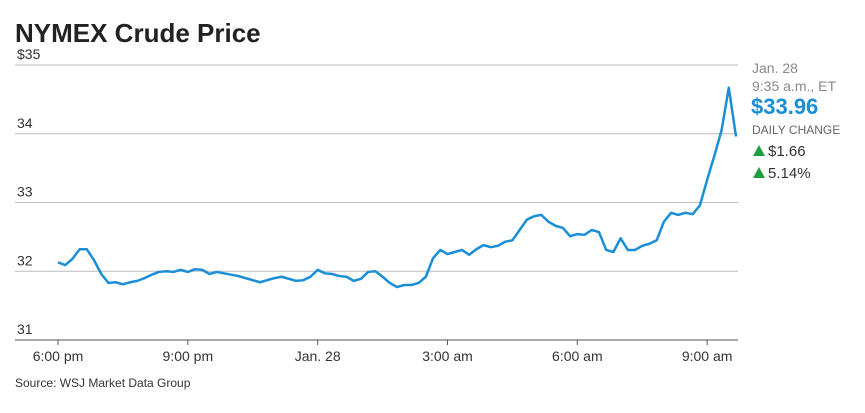  What do you see at coordinates (775, 68) in the screenshot?
I see `annotation-date: Jan. 28` at bounding box center [775, 68].